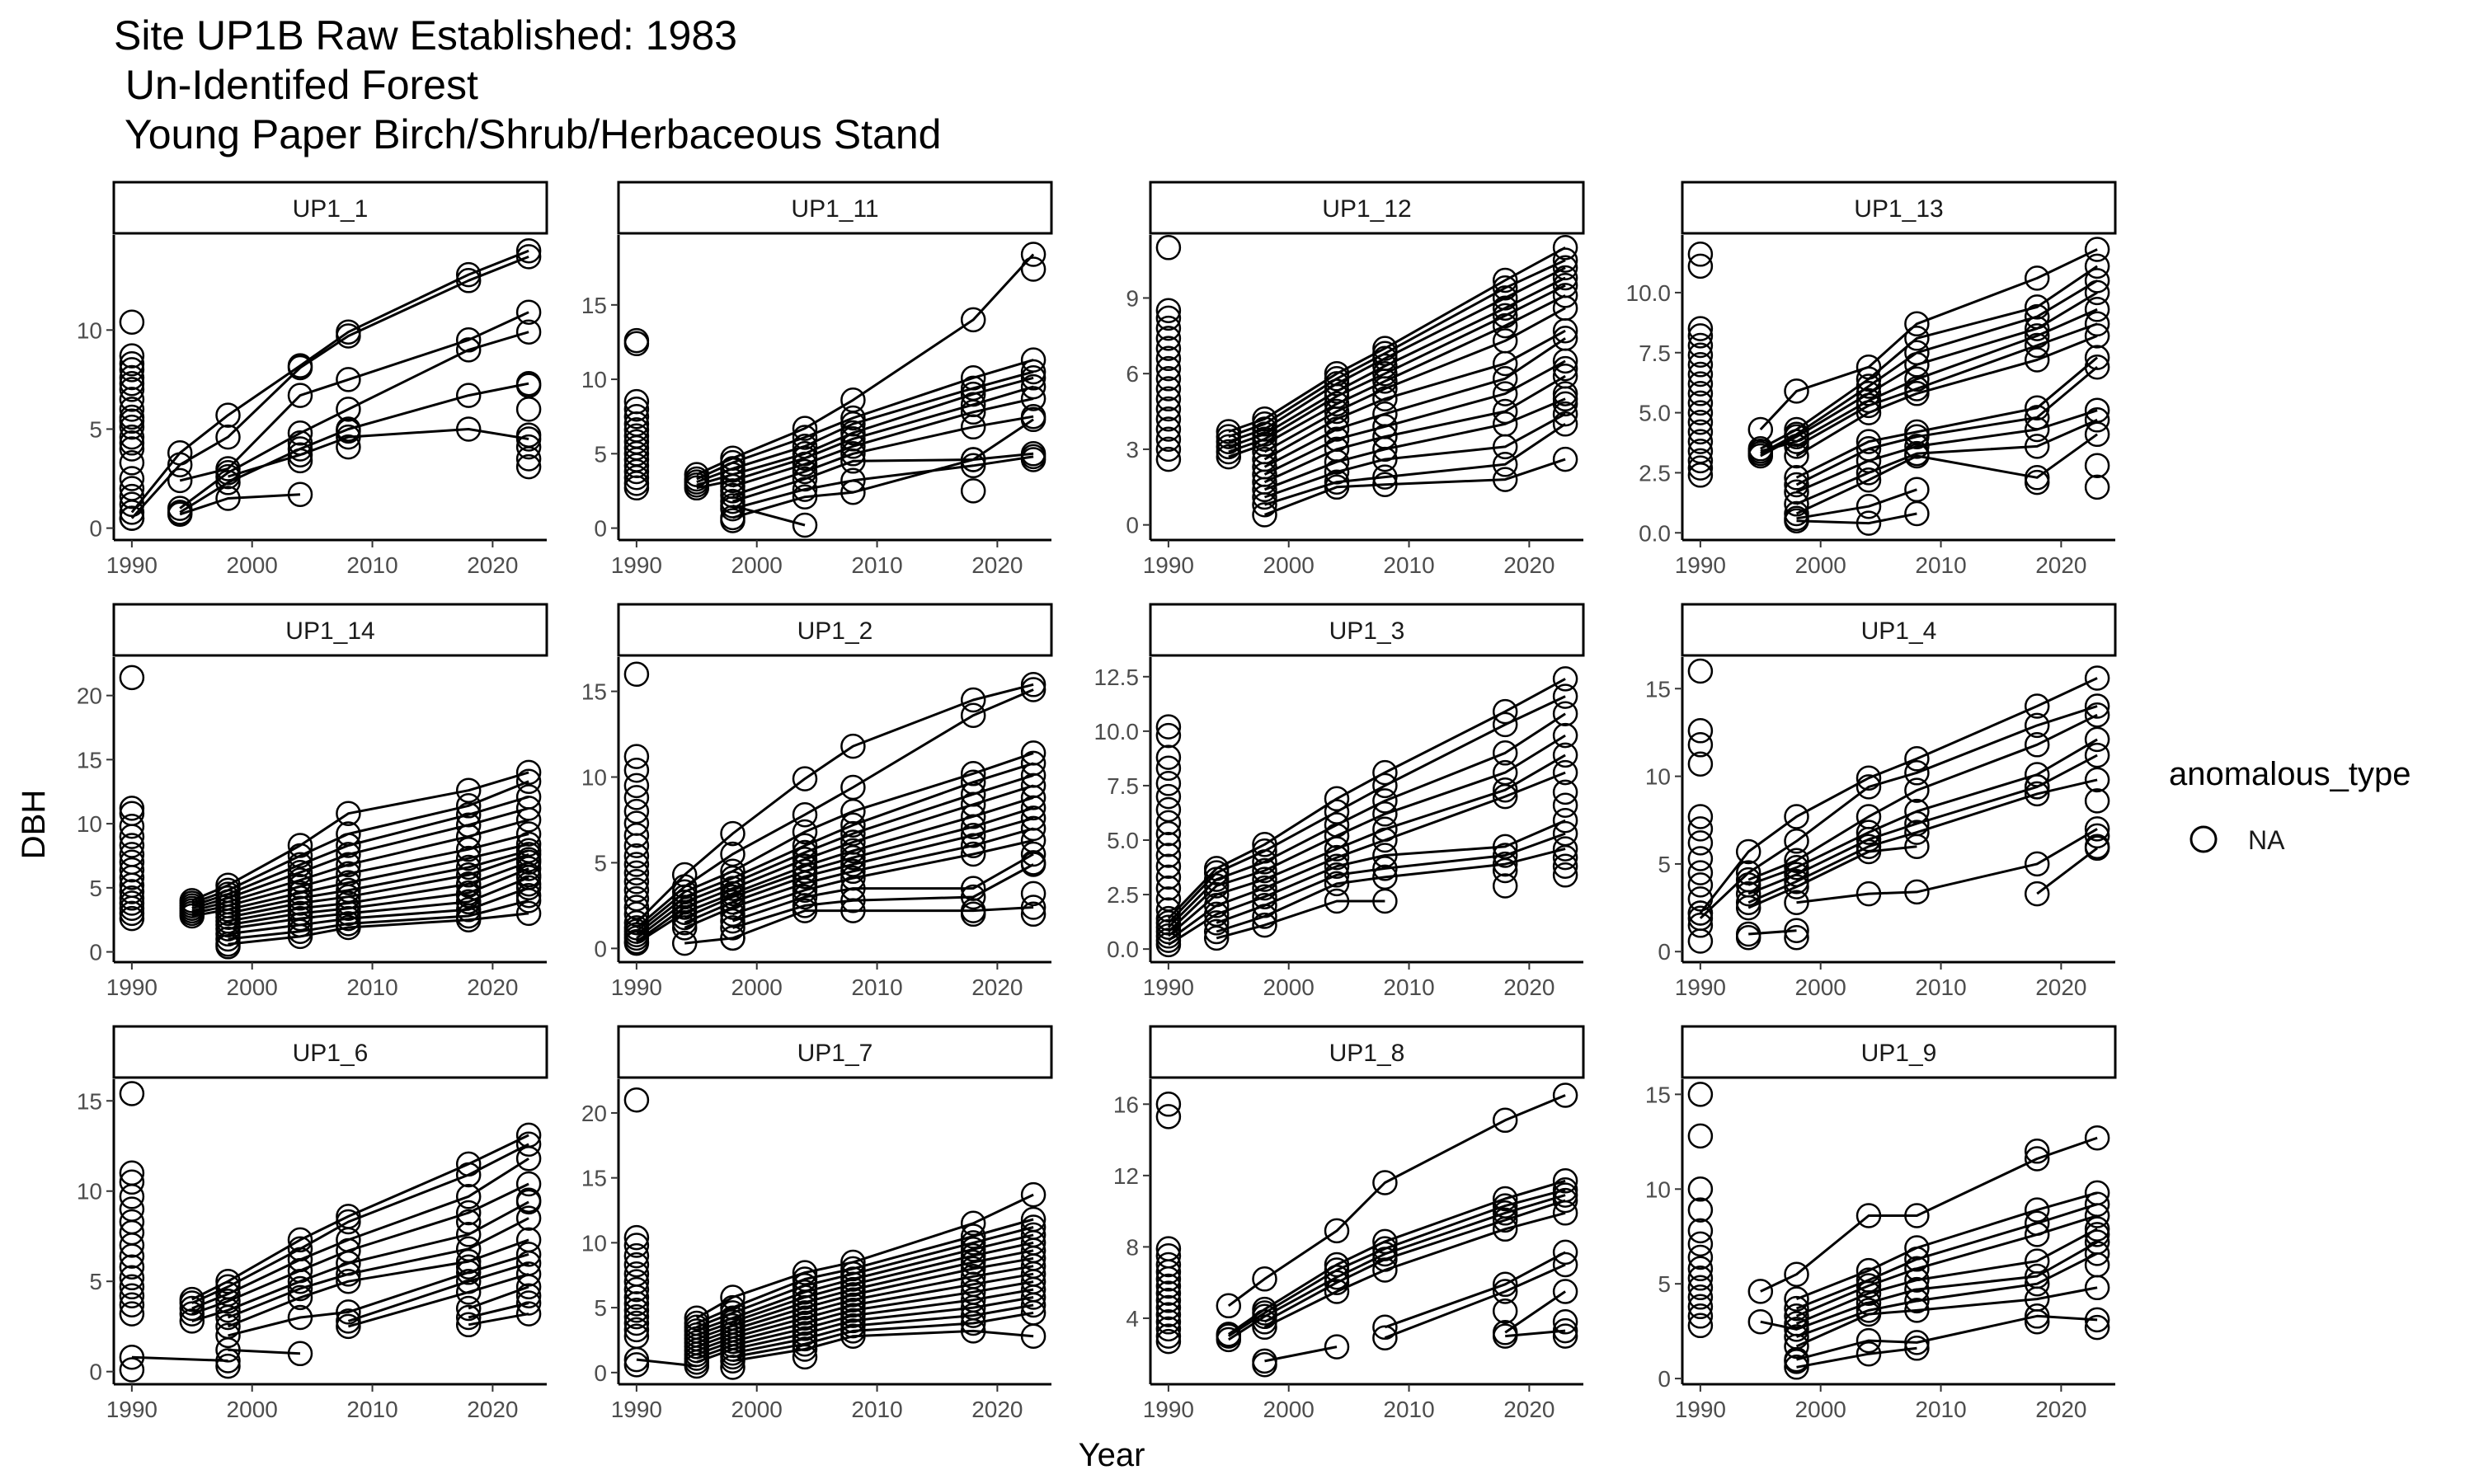 The height and width of the screenshot is (1484, 2474). Describe the element at coordinates (1664, 864) in the screenshot. I see `y-tick-label: 5` at that location.